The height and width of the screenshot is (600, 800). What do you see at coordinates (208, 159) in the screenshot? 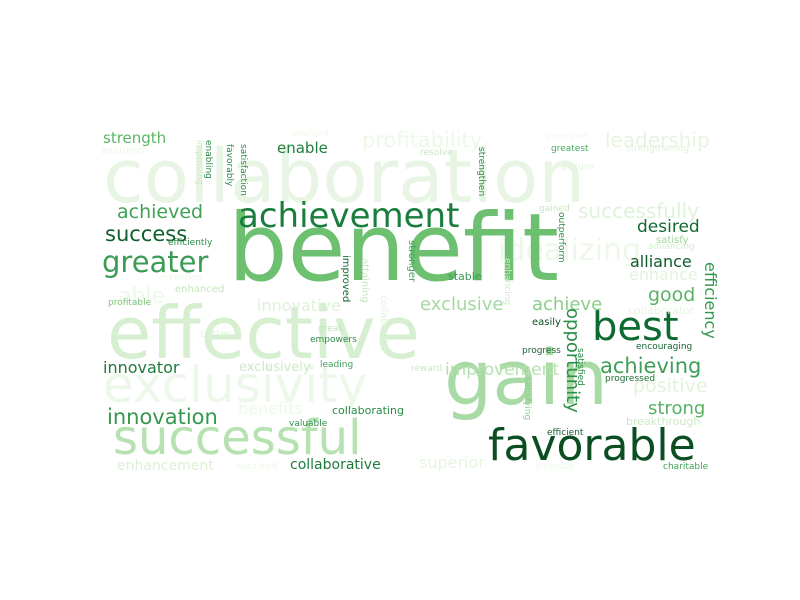
I see `word: enabling` at bounding box center [208, 159].